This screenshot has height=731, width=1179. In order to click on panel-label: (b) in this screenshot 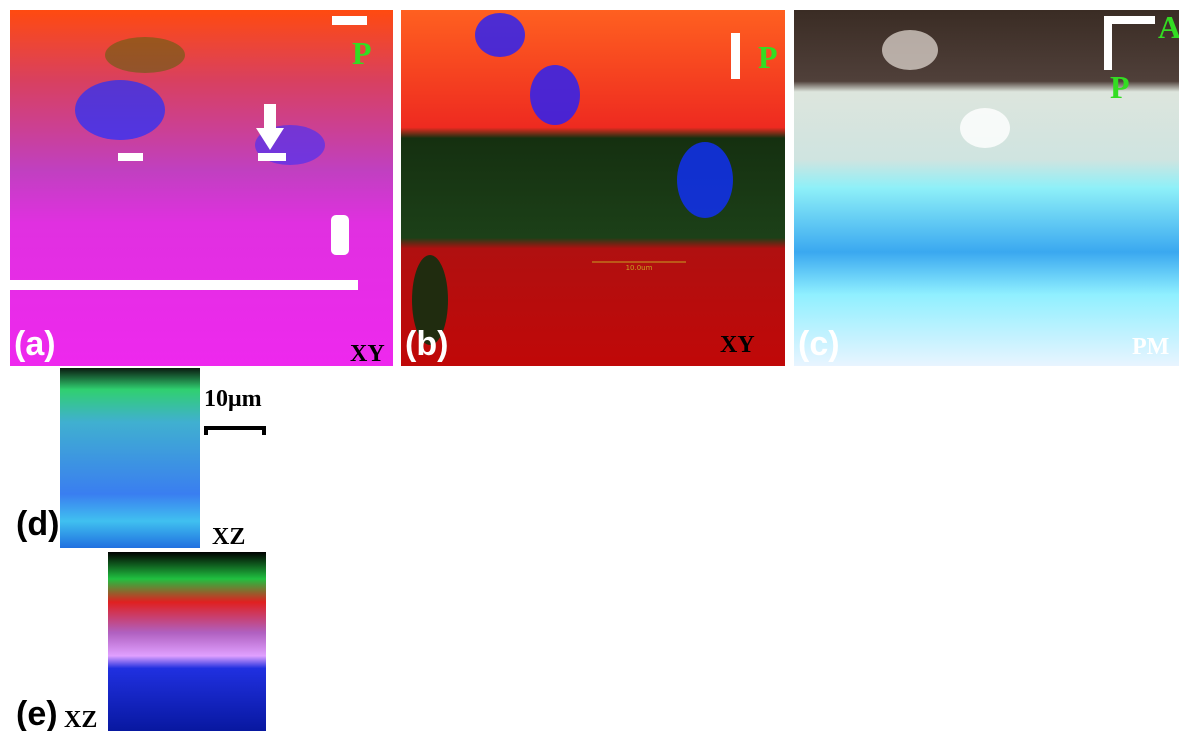, I will do `click(426, 344)`.